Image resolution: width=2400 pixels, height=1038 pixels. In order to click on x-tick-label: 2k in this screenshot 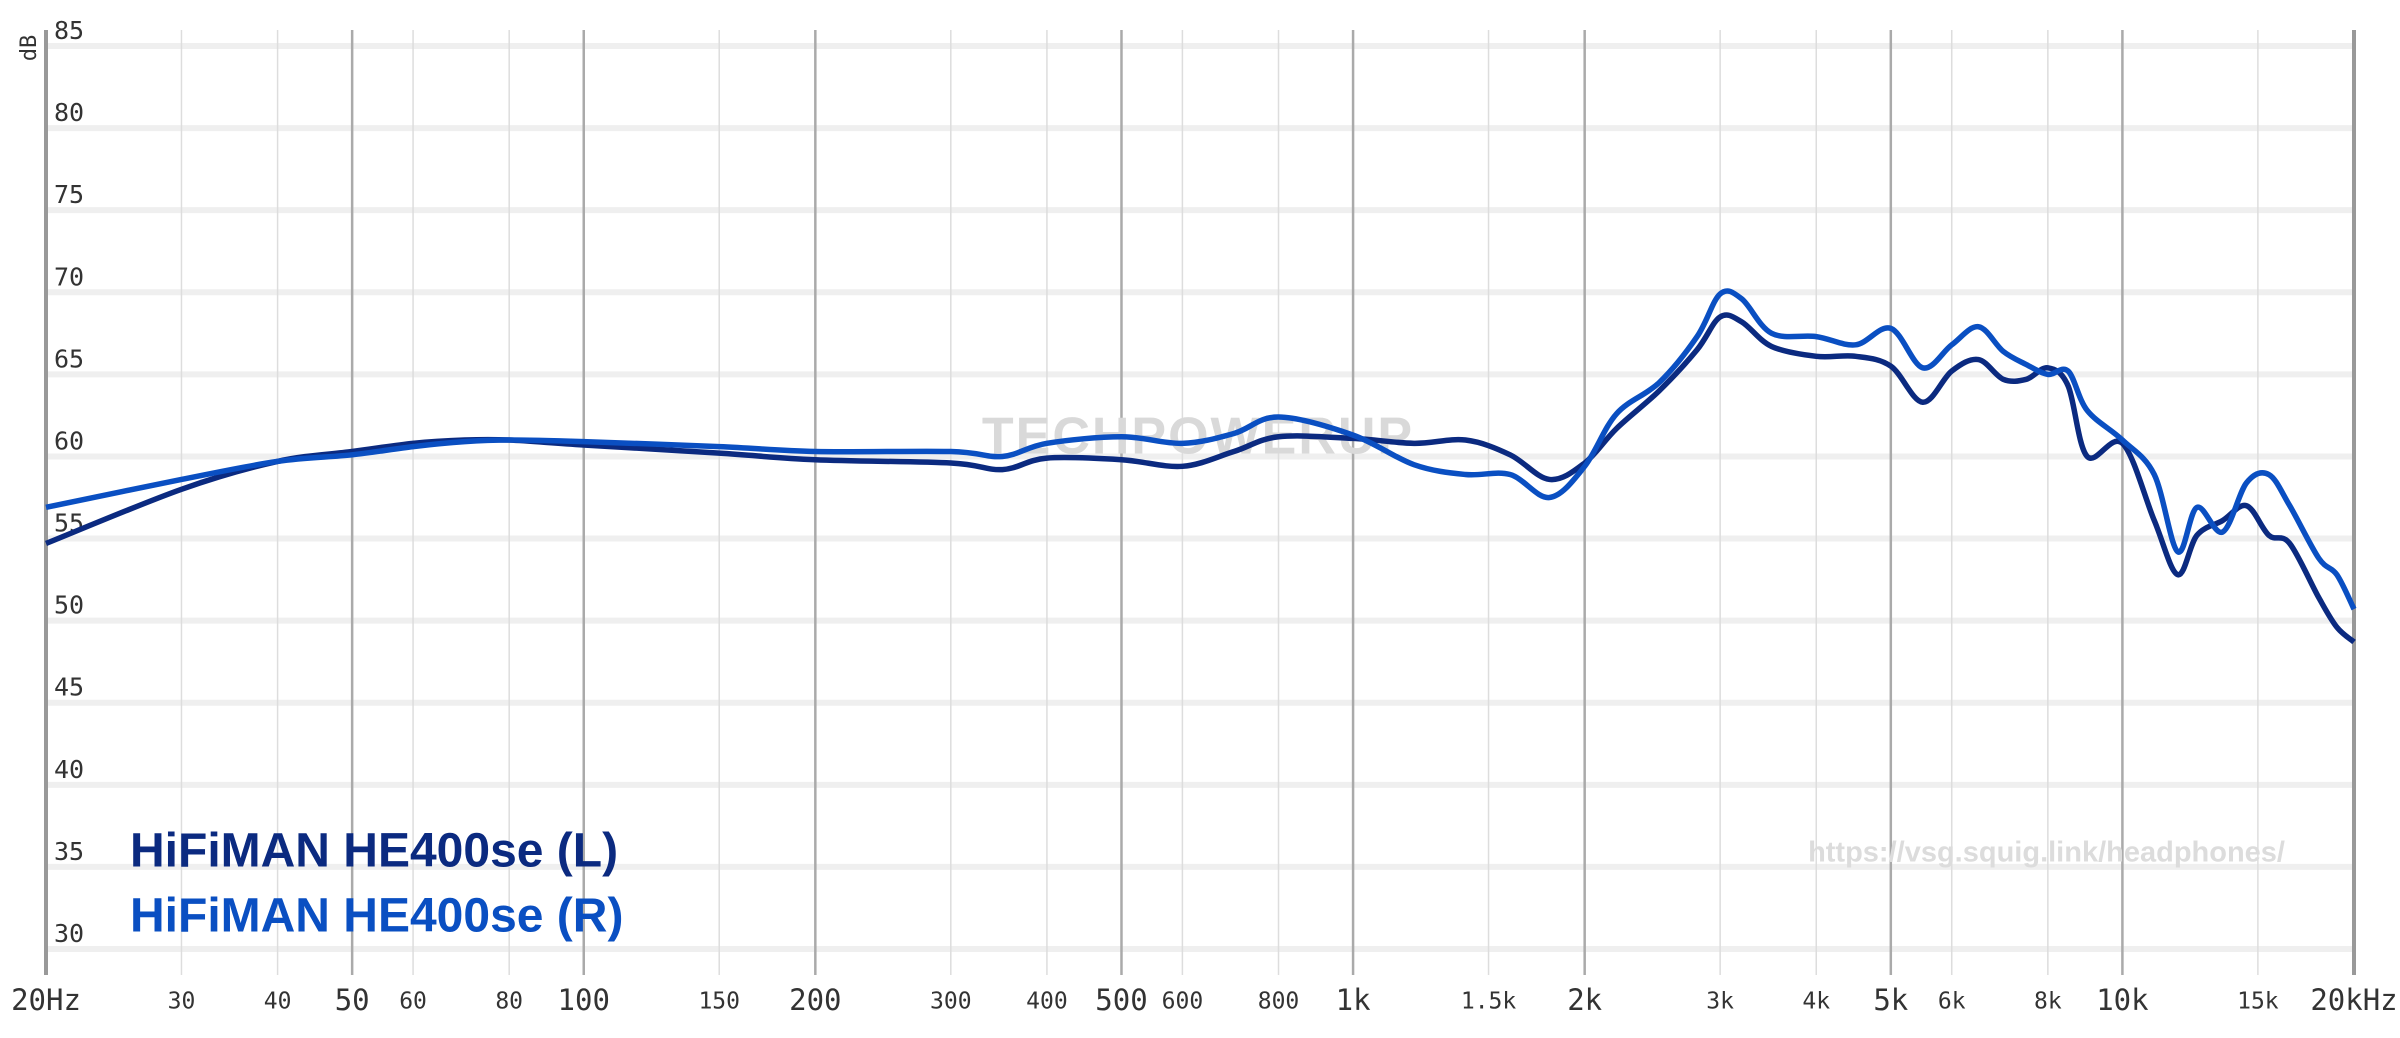, I will do `click(1584, 1000)`.